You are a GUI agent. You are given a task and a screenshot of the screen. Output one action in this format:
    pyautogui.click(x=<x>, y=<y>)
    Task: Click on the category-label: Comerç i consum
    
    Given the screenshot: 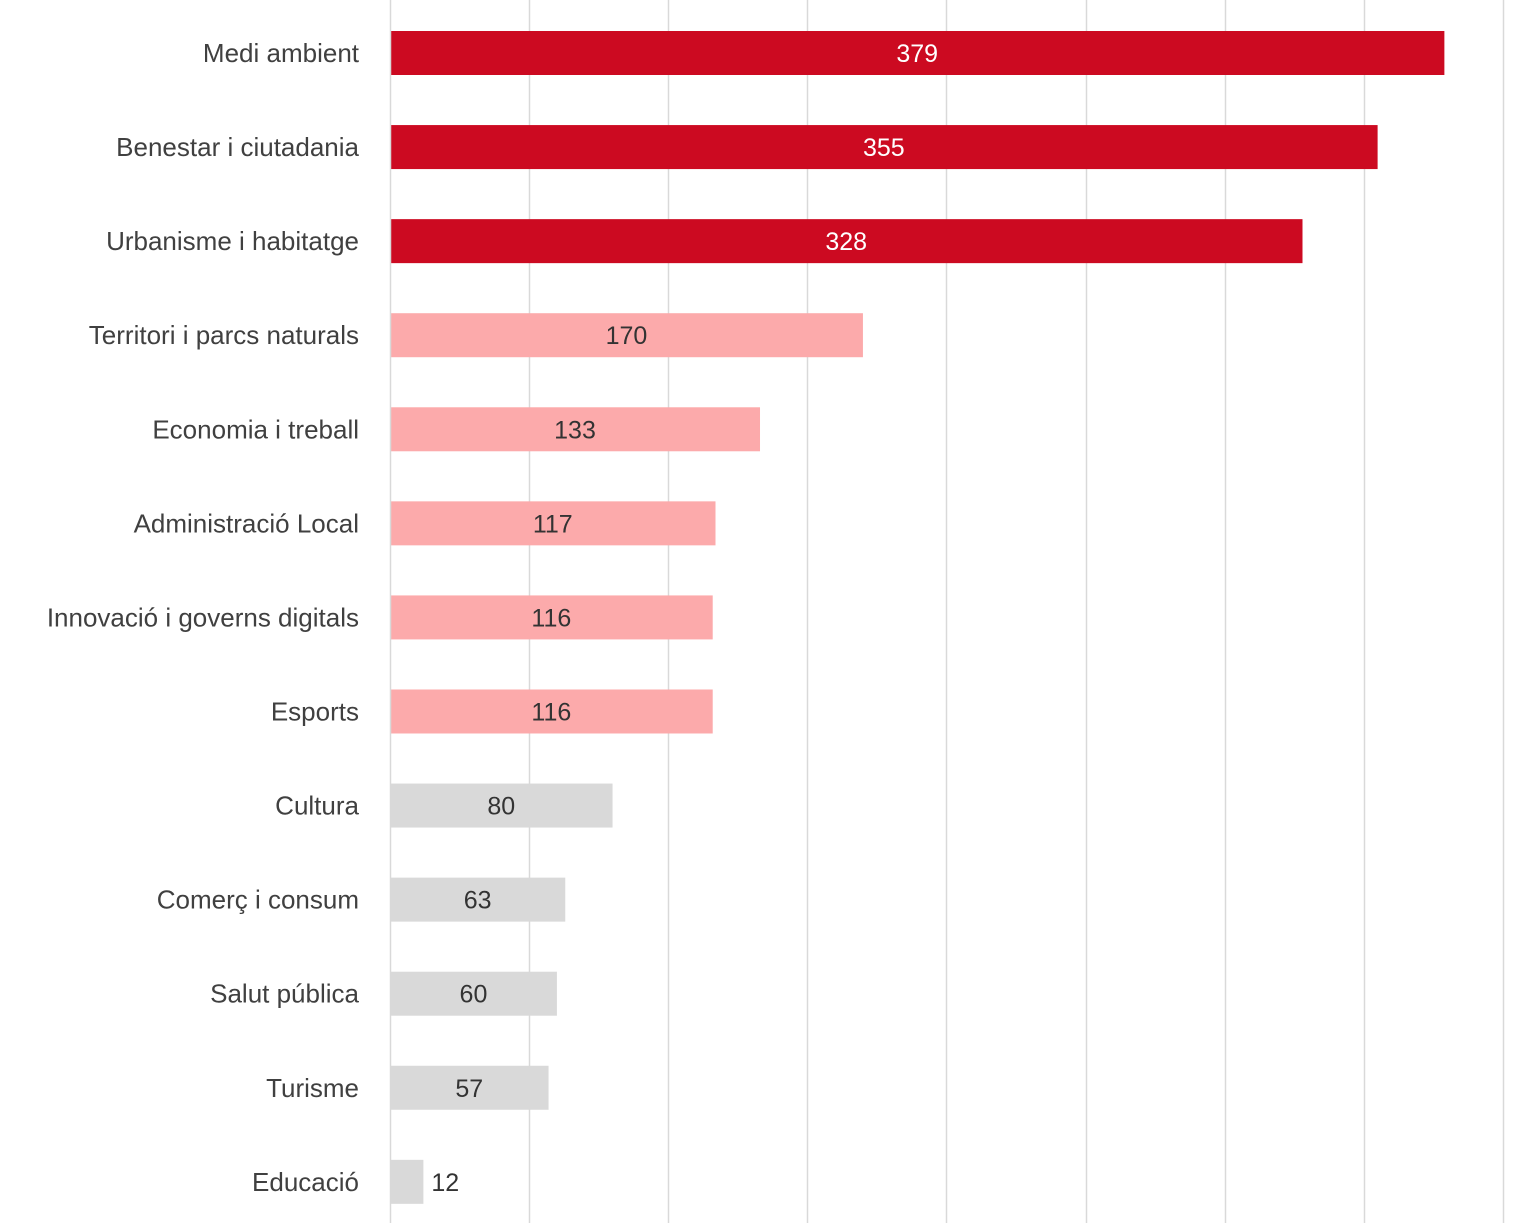 What is the action you would take?
    pyautogui.click(x=258, y=900)
    